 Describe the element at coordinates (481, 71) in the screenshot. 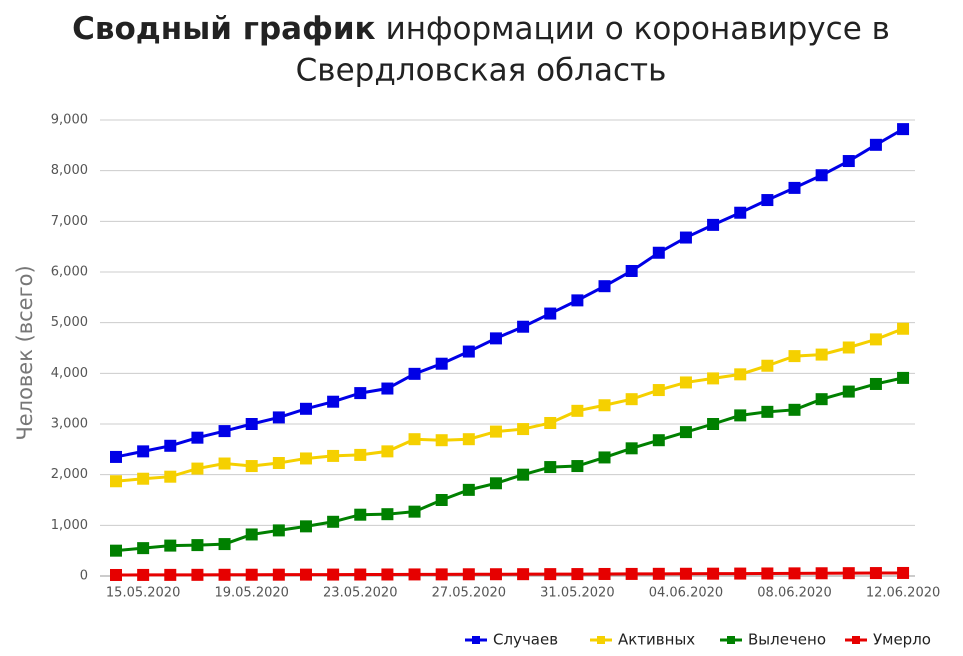

I see `chart-title-line2: Свердловская область` at that location.